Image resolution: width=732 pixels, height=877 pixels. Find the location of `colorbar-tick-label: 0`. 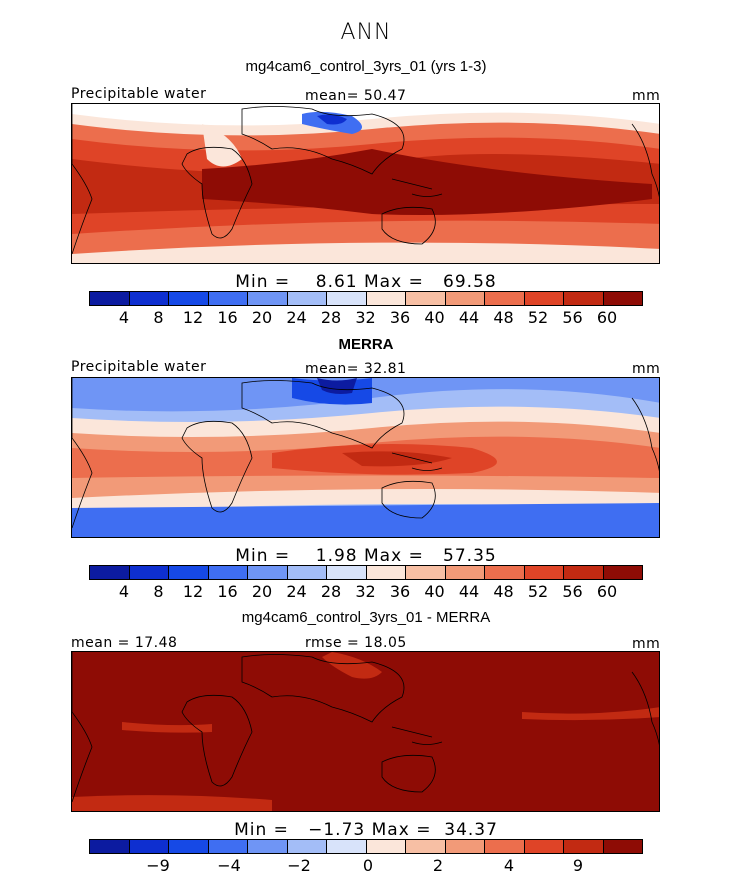

colorbar-tick-label: 0 is located at coordinates (368, 865).